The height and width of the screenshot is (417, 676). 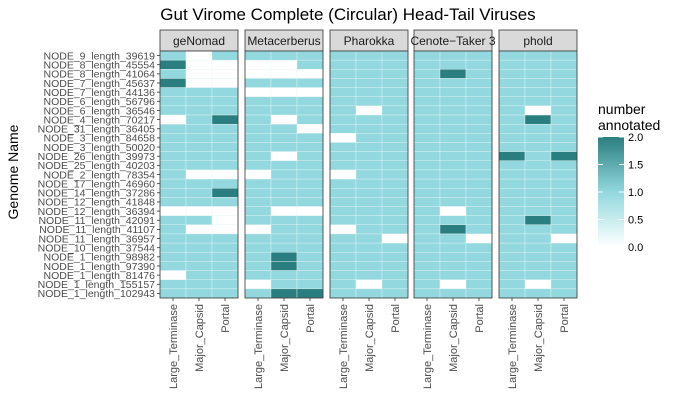 What do you see at coordinates (97, 166) in the screenshot?
I see `y-tick-label: NODE_25_length_40203` at bounding box center [97, 166].